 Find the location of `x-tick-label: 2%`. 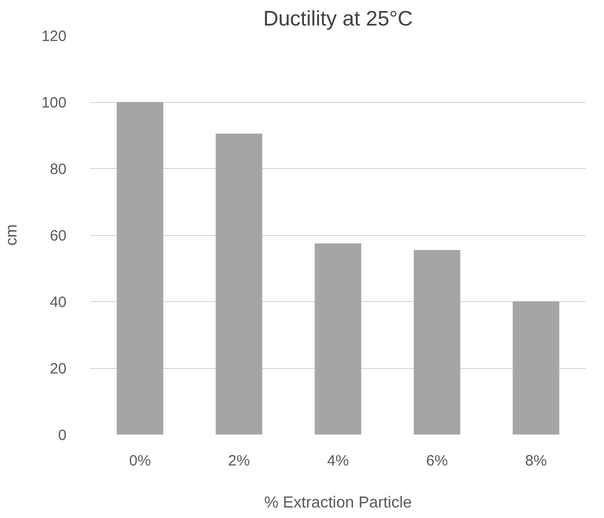

x-tick-label: 2% is located at coordinates (239, 461).